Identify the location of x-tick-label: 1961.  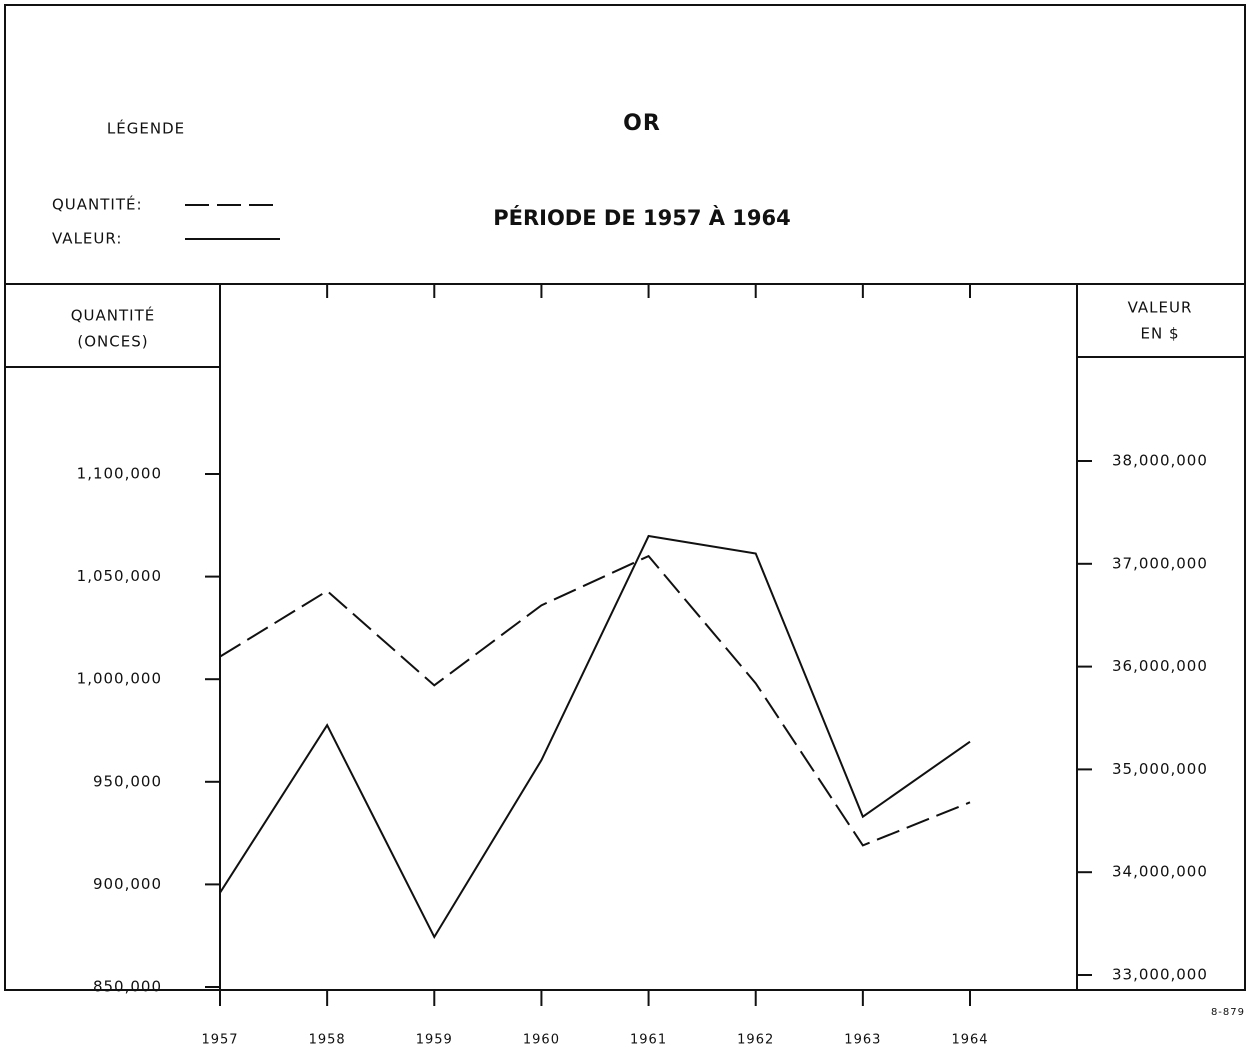
(648, 1040).